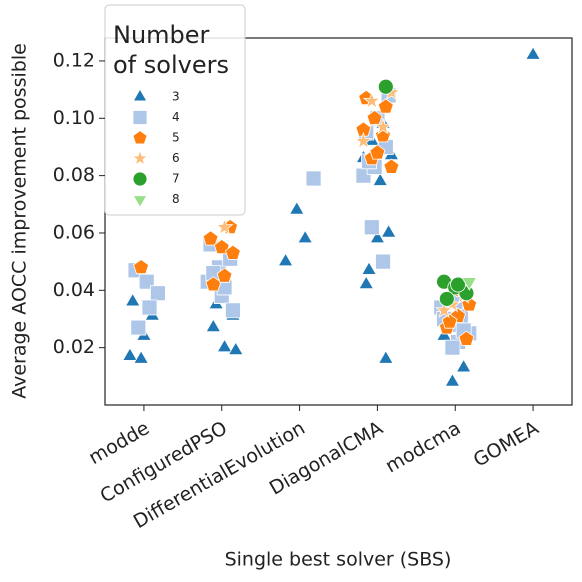  What do you see at coordinates (176, 138) in the screenshot?
I see `legend-label: 5` at bounding box center [176, 138].